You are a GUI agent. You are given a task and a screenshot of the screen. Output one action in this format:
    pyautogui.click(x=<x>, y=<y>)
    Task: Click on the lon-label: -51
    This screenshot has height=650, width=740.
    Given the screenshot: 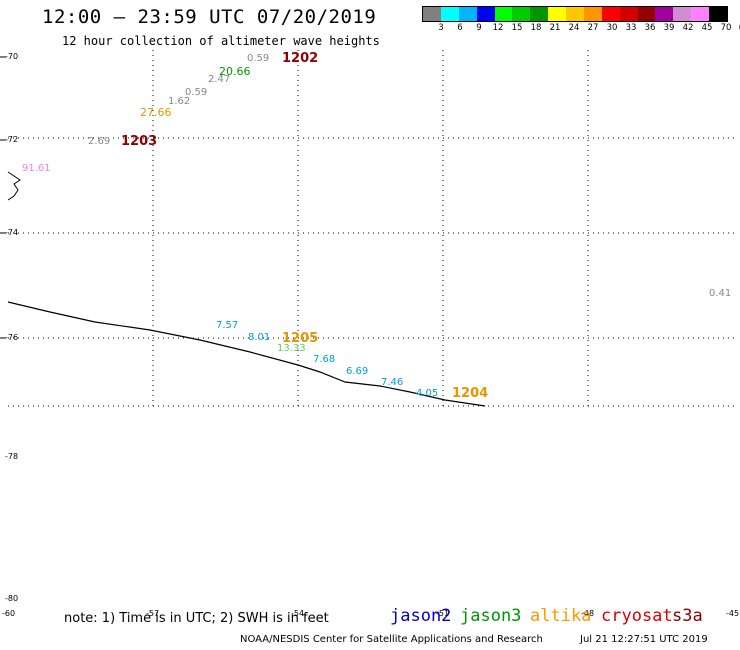 What is the action you would take?
    pyautogui.click(x=443, y=613)
    